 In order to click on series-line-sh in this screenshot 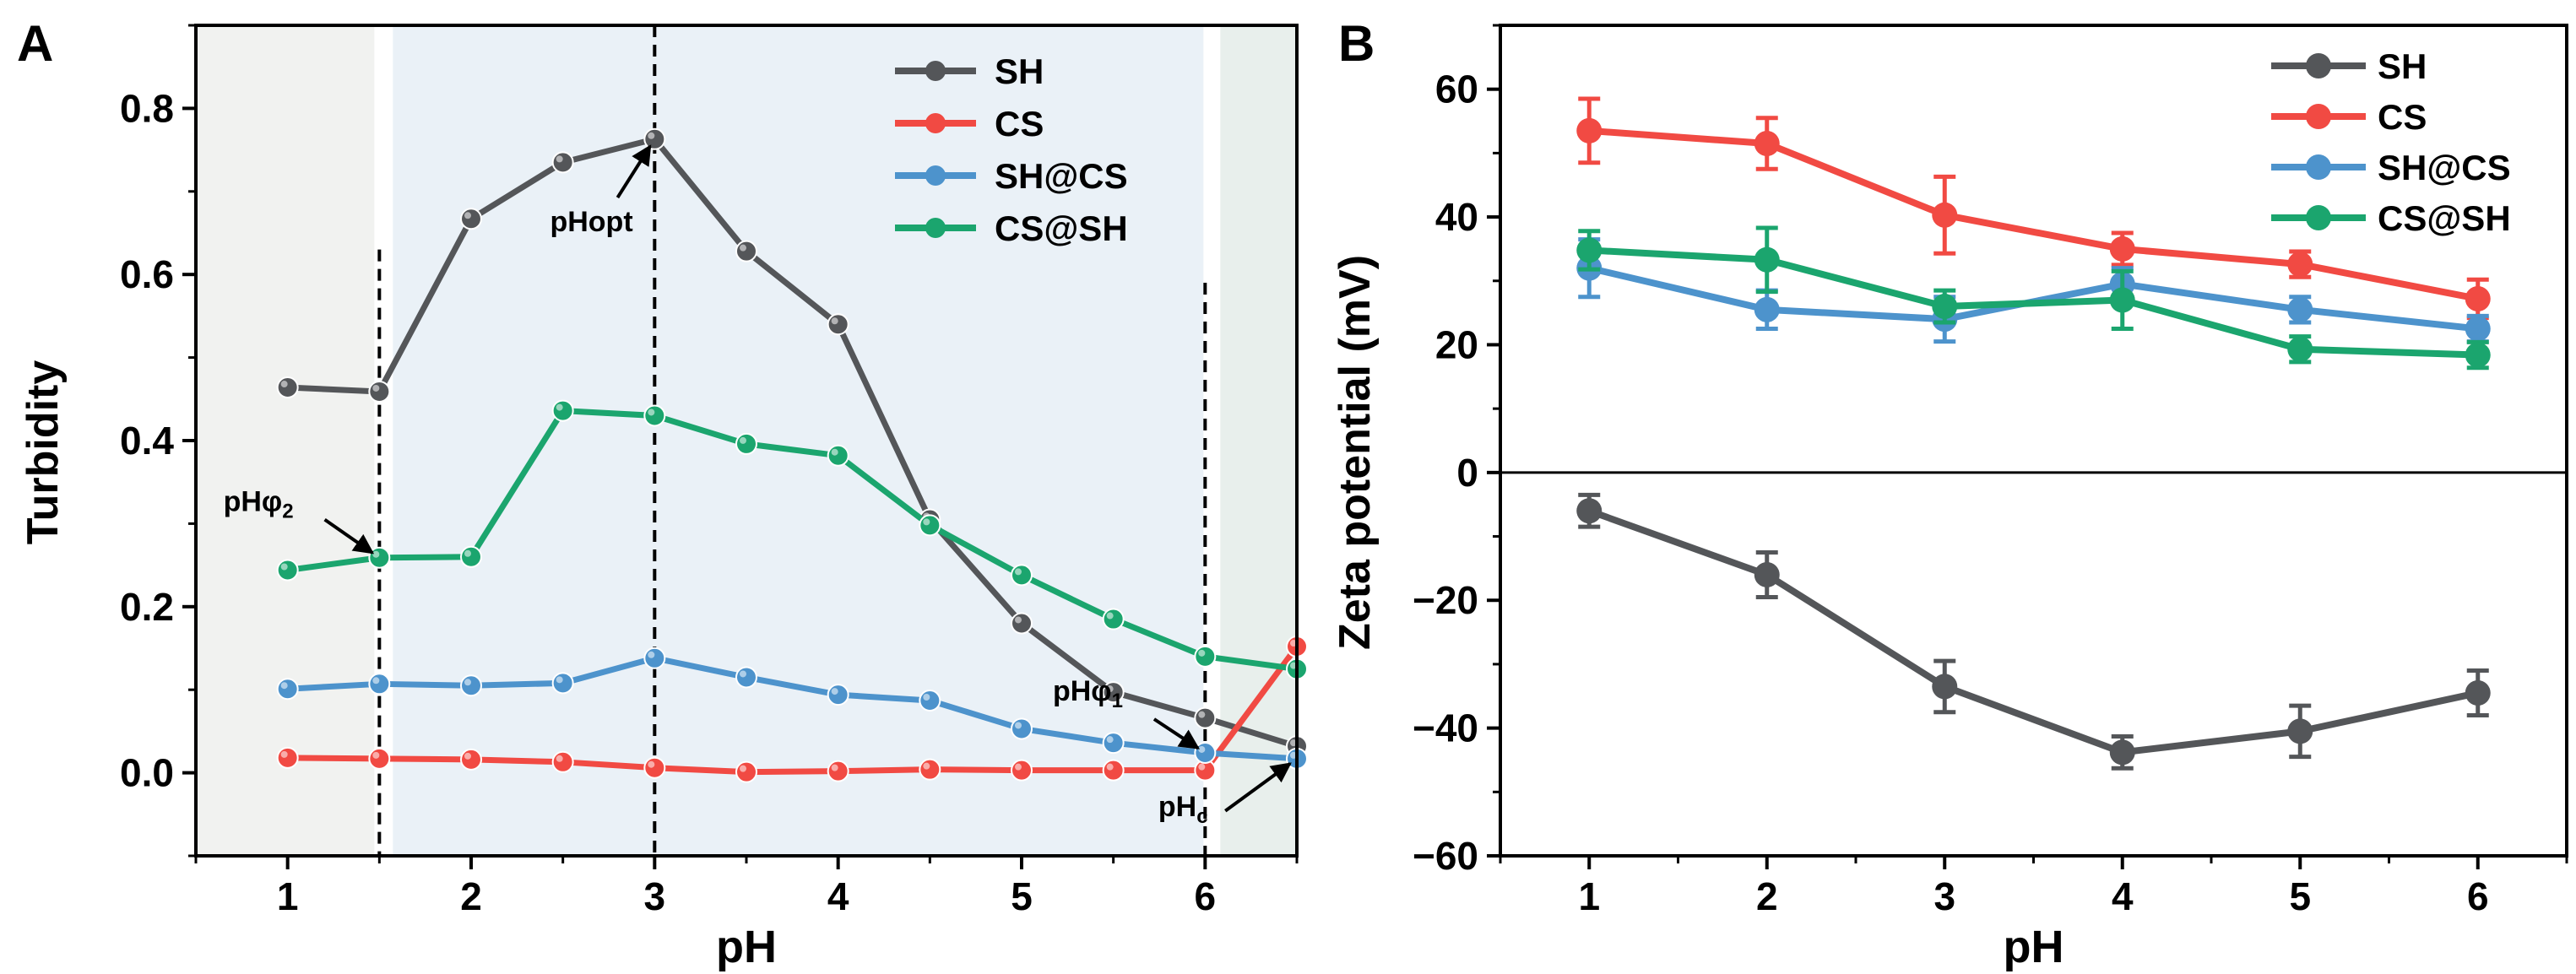, I will do `click(2033, 631)`.